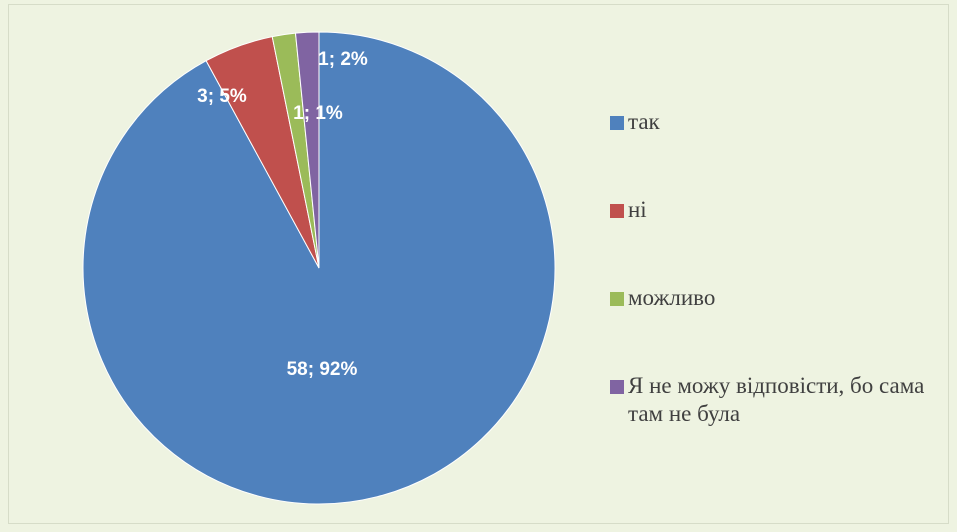  I want to click on data-label: 1; 1%, so click(318, 113).